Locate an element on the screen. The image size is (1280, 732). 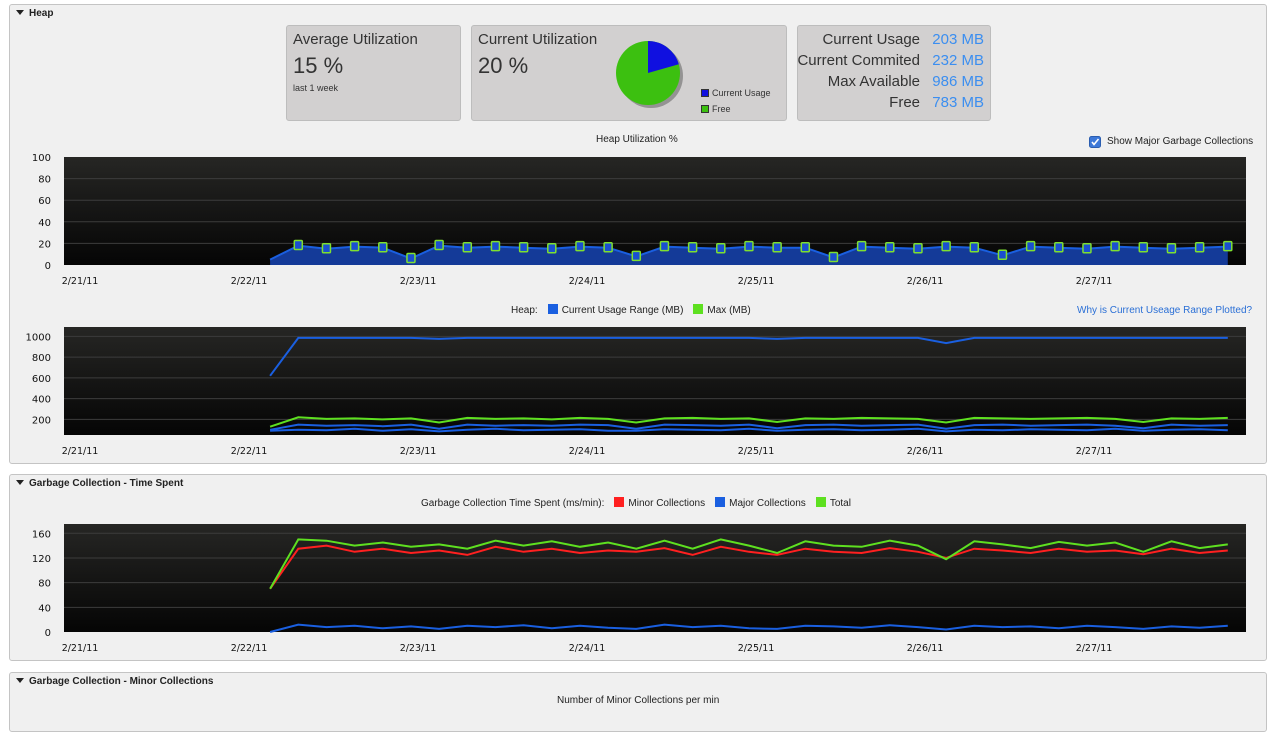
avg-period: last 1 week is located at coordinates (316, 88).